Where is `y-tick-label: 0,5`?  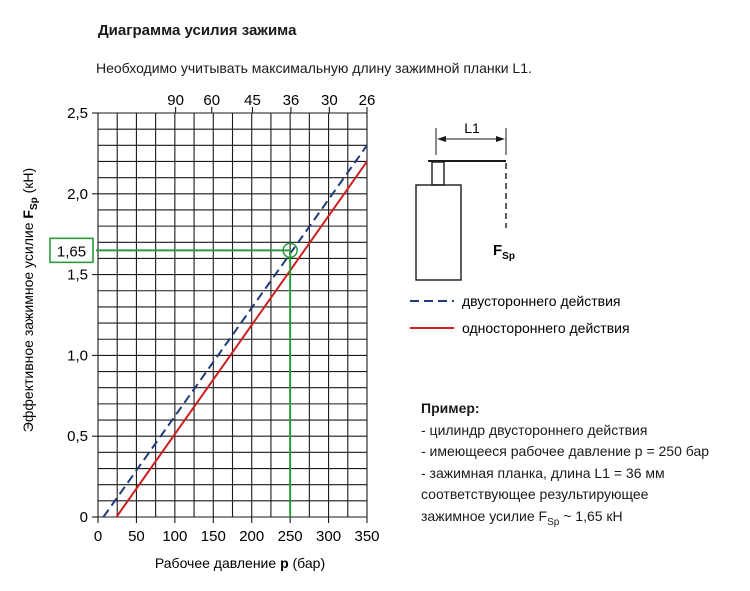
y-tick-label: 0,5 is located at coordinates (77, 436).